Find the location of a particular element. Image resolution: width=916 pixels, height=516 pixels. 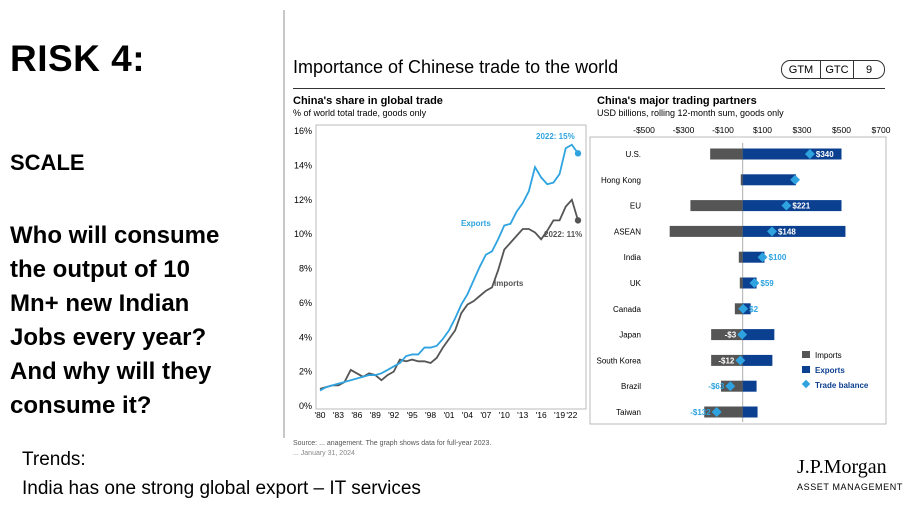

slide-divider is located at coordinates (284, 224).